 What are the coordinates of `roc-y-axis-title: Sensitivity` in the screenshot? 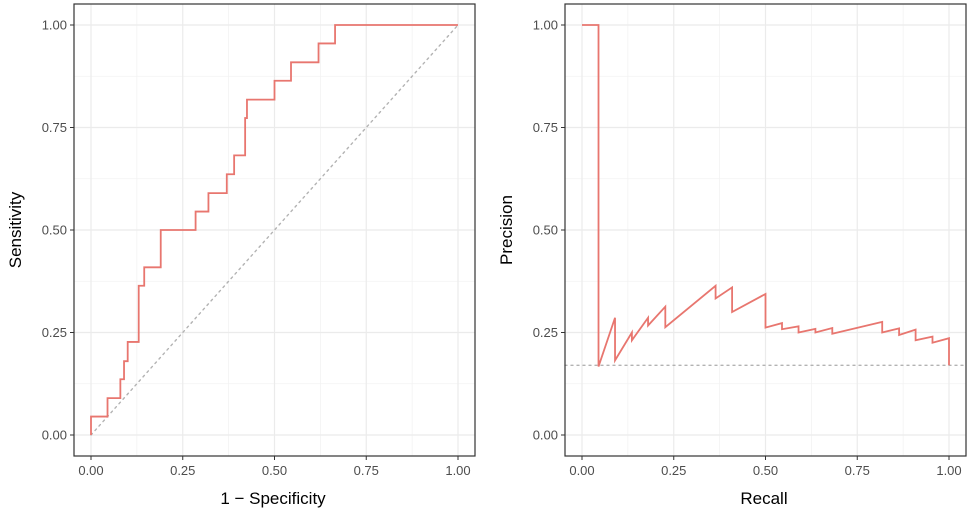 It's located at (15, 229).